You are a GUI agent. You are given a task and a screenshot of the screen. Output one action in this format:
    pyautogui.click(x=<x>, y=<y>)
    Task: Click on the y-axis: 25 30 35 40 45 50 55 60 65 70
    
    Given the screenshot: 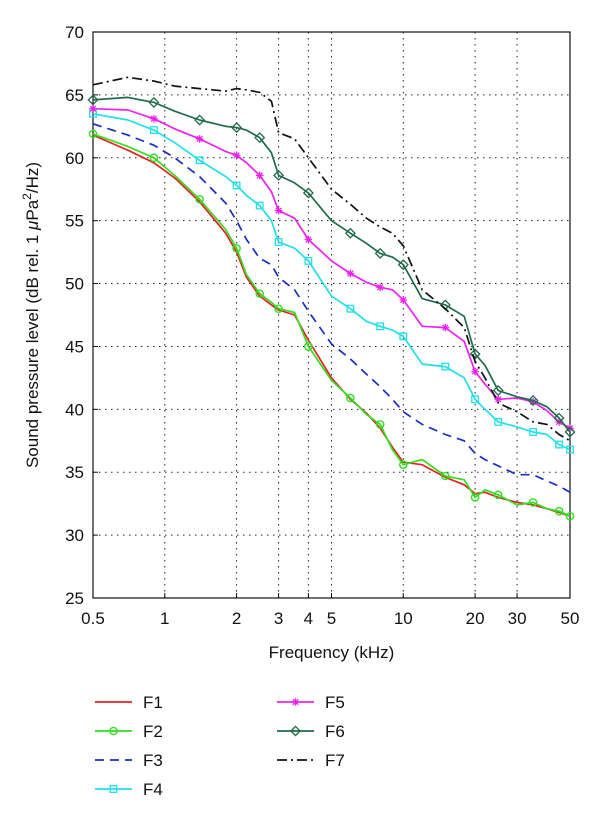 What is the action you would take?
    pyautogui.click(x=81, y=315)
    